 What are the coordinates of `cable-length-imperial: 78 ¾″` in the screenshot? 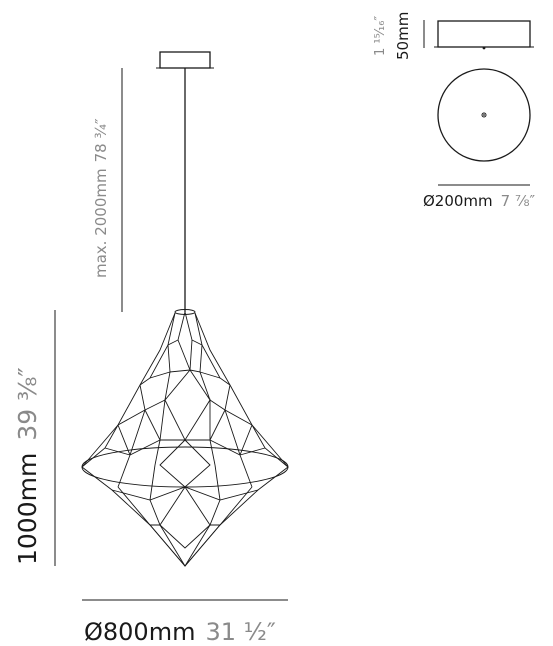 It's located at (101, 140).